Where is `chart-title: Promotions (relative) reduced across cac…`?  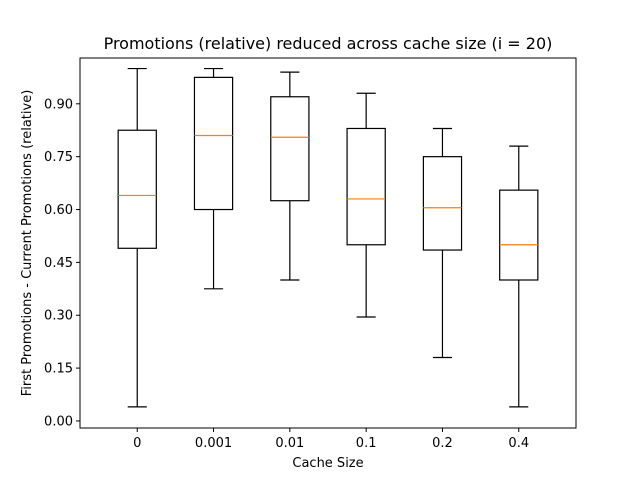 chart-title: Promotions (relative) reduced across cac… is located at coordinates (328, 43).